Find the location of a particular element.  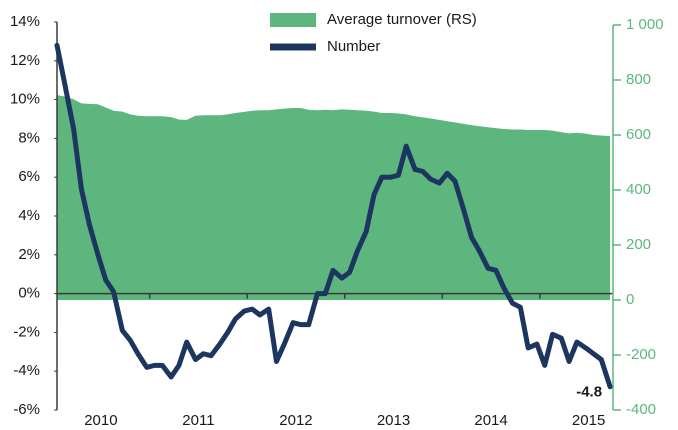

y2-tick-label: 800 is located at coordinates (638, 79).